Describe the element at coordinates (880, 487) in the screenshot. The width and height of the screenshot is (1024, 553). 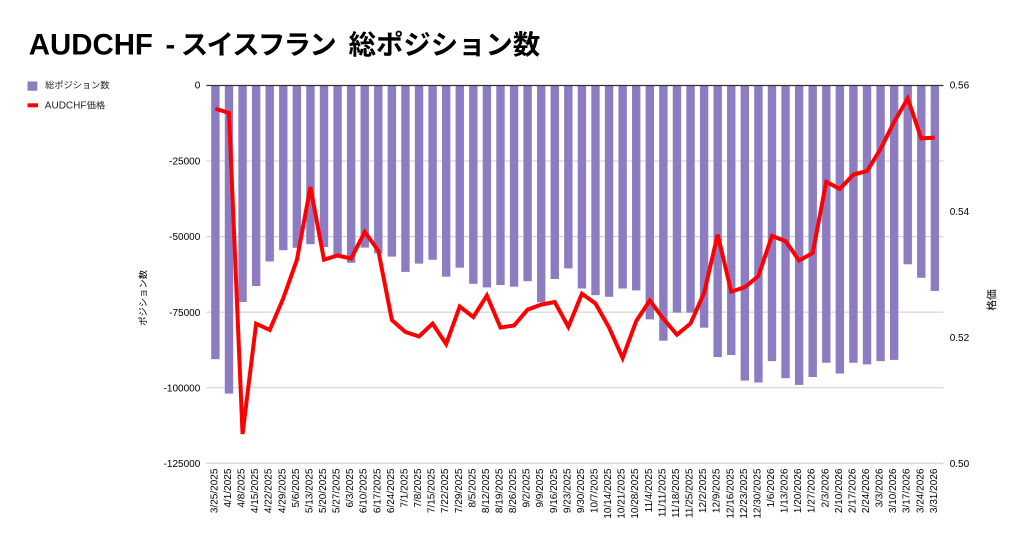
I see `svg-text: 3/3/2026` at that location.